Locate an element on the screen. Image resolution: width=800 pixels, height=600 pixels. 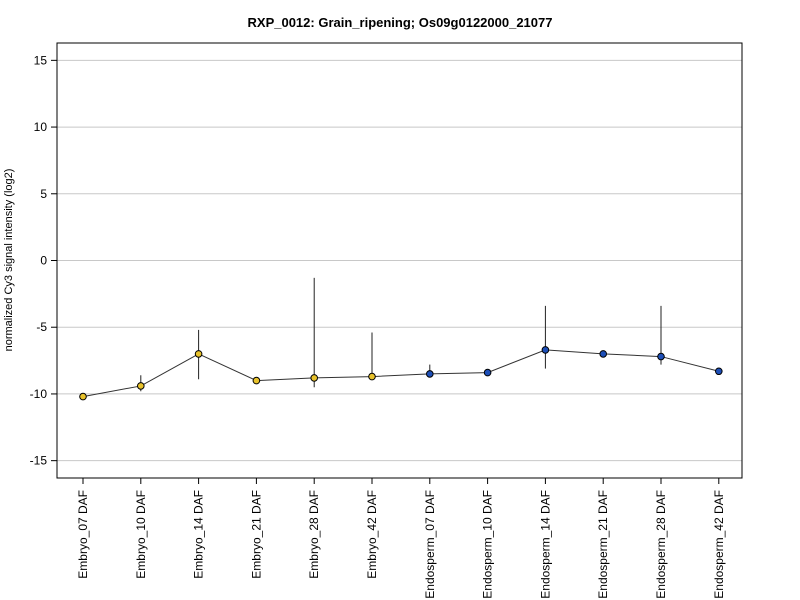
data-points is located at coordinates (401, 373).